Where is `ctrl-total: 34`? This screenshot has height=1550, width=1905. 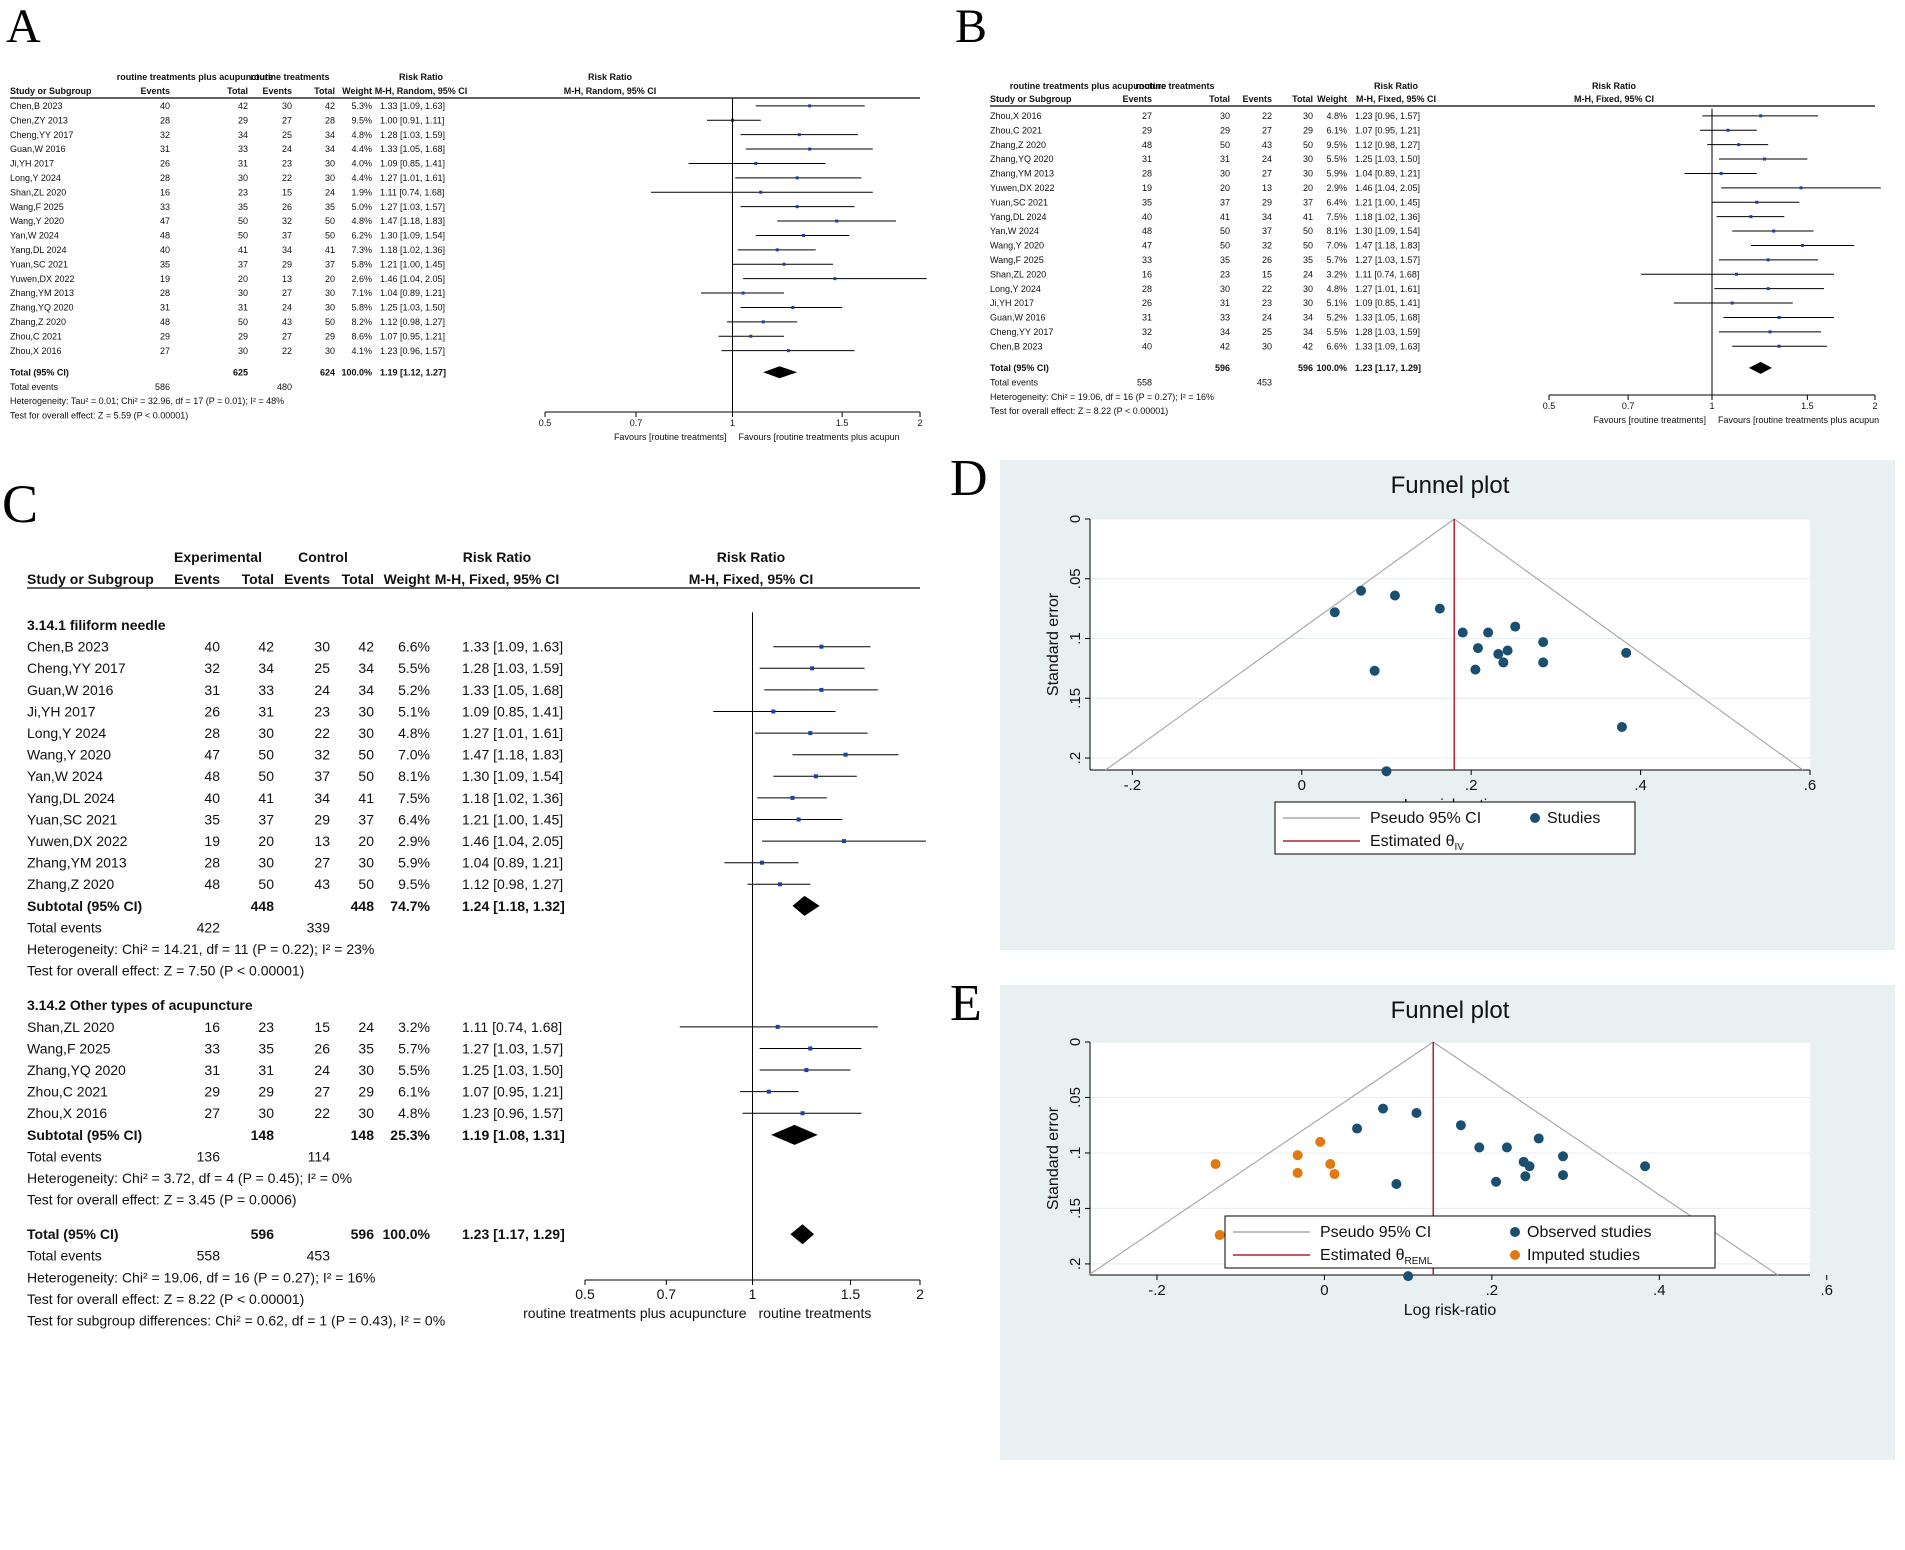 ctrl-total: 34 is located at coordinates (1308, 332).